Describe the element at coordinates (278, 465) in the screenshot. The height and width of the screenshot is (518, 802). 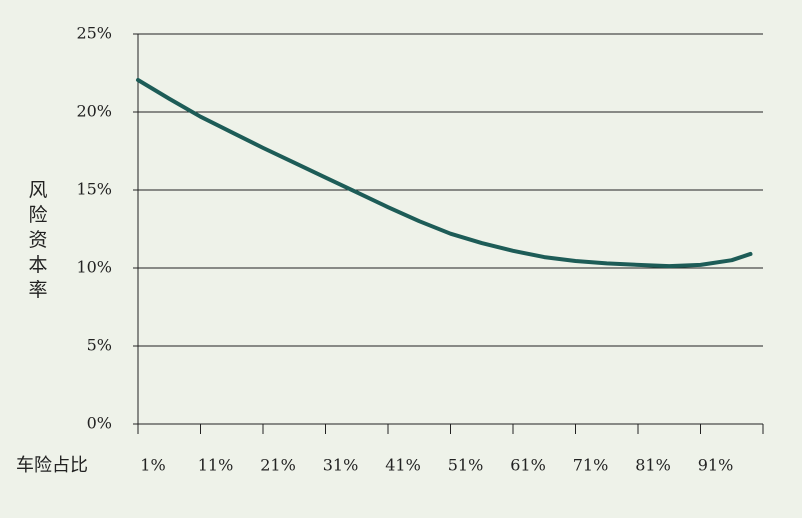
I see `x-tick-label: 21%` at that location.